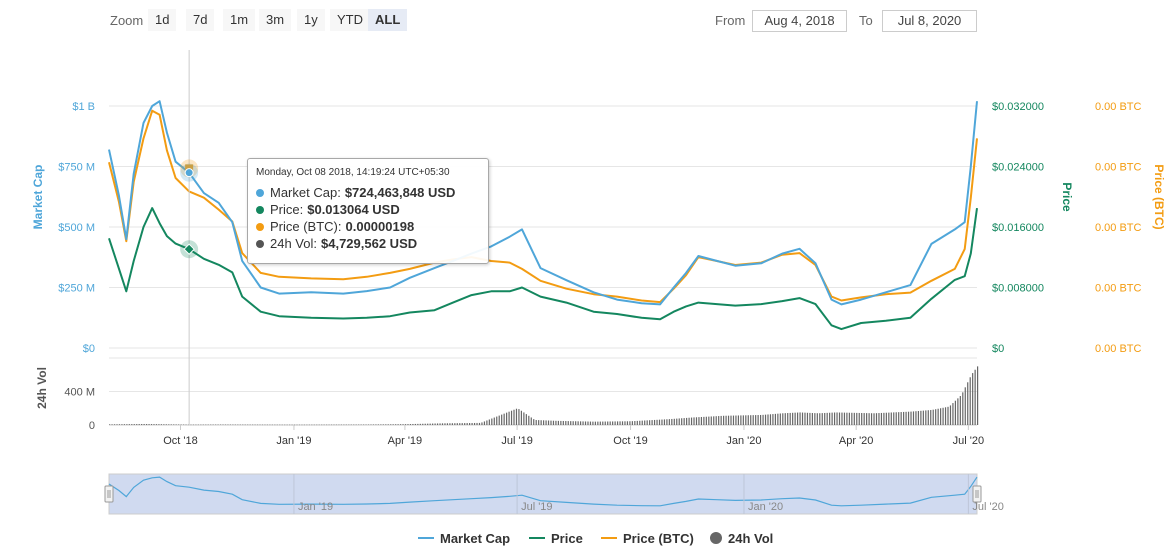 This screenshot has height=552, width=1173. What do you see at coordinates (799, 21) in the screenshot?
I see `from-date-input: Aug 4, 2018` at bounding box center [799, 21].